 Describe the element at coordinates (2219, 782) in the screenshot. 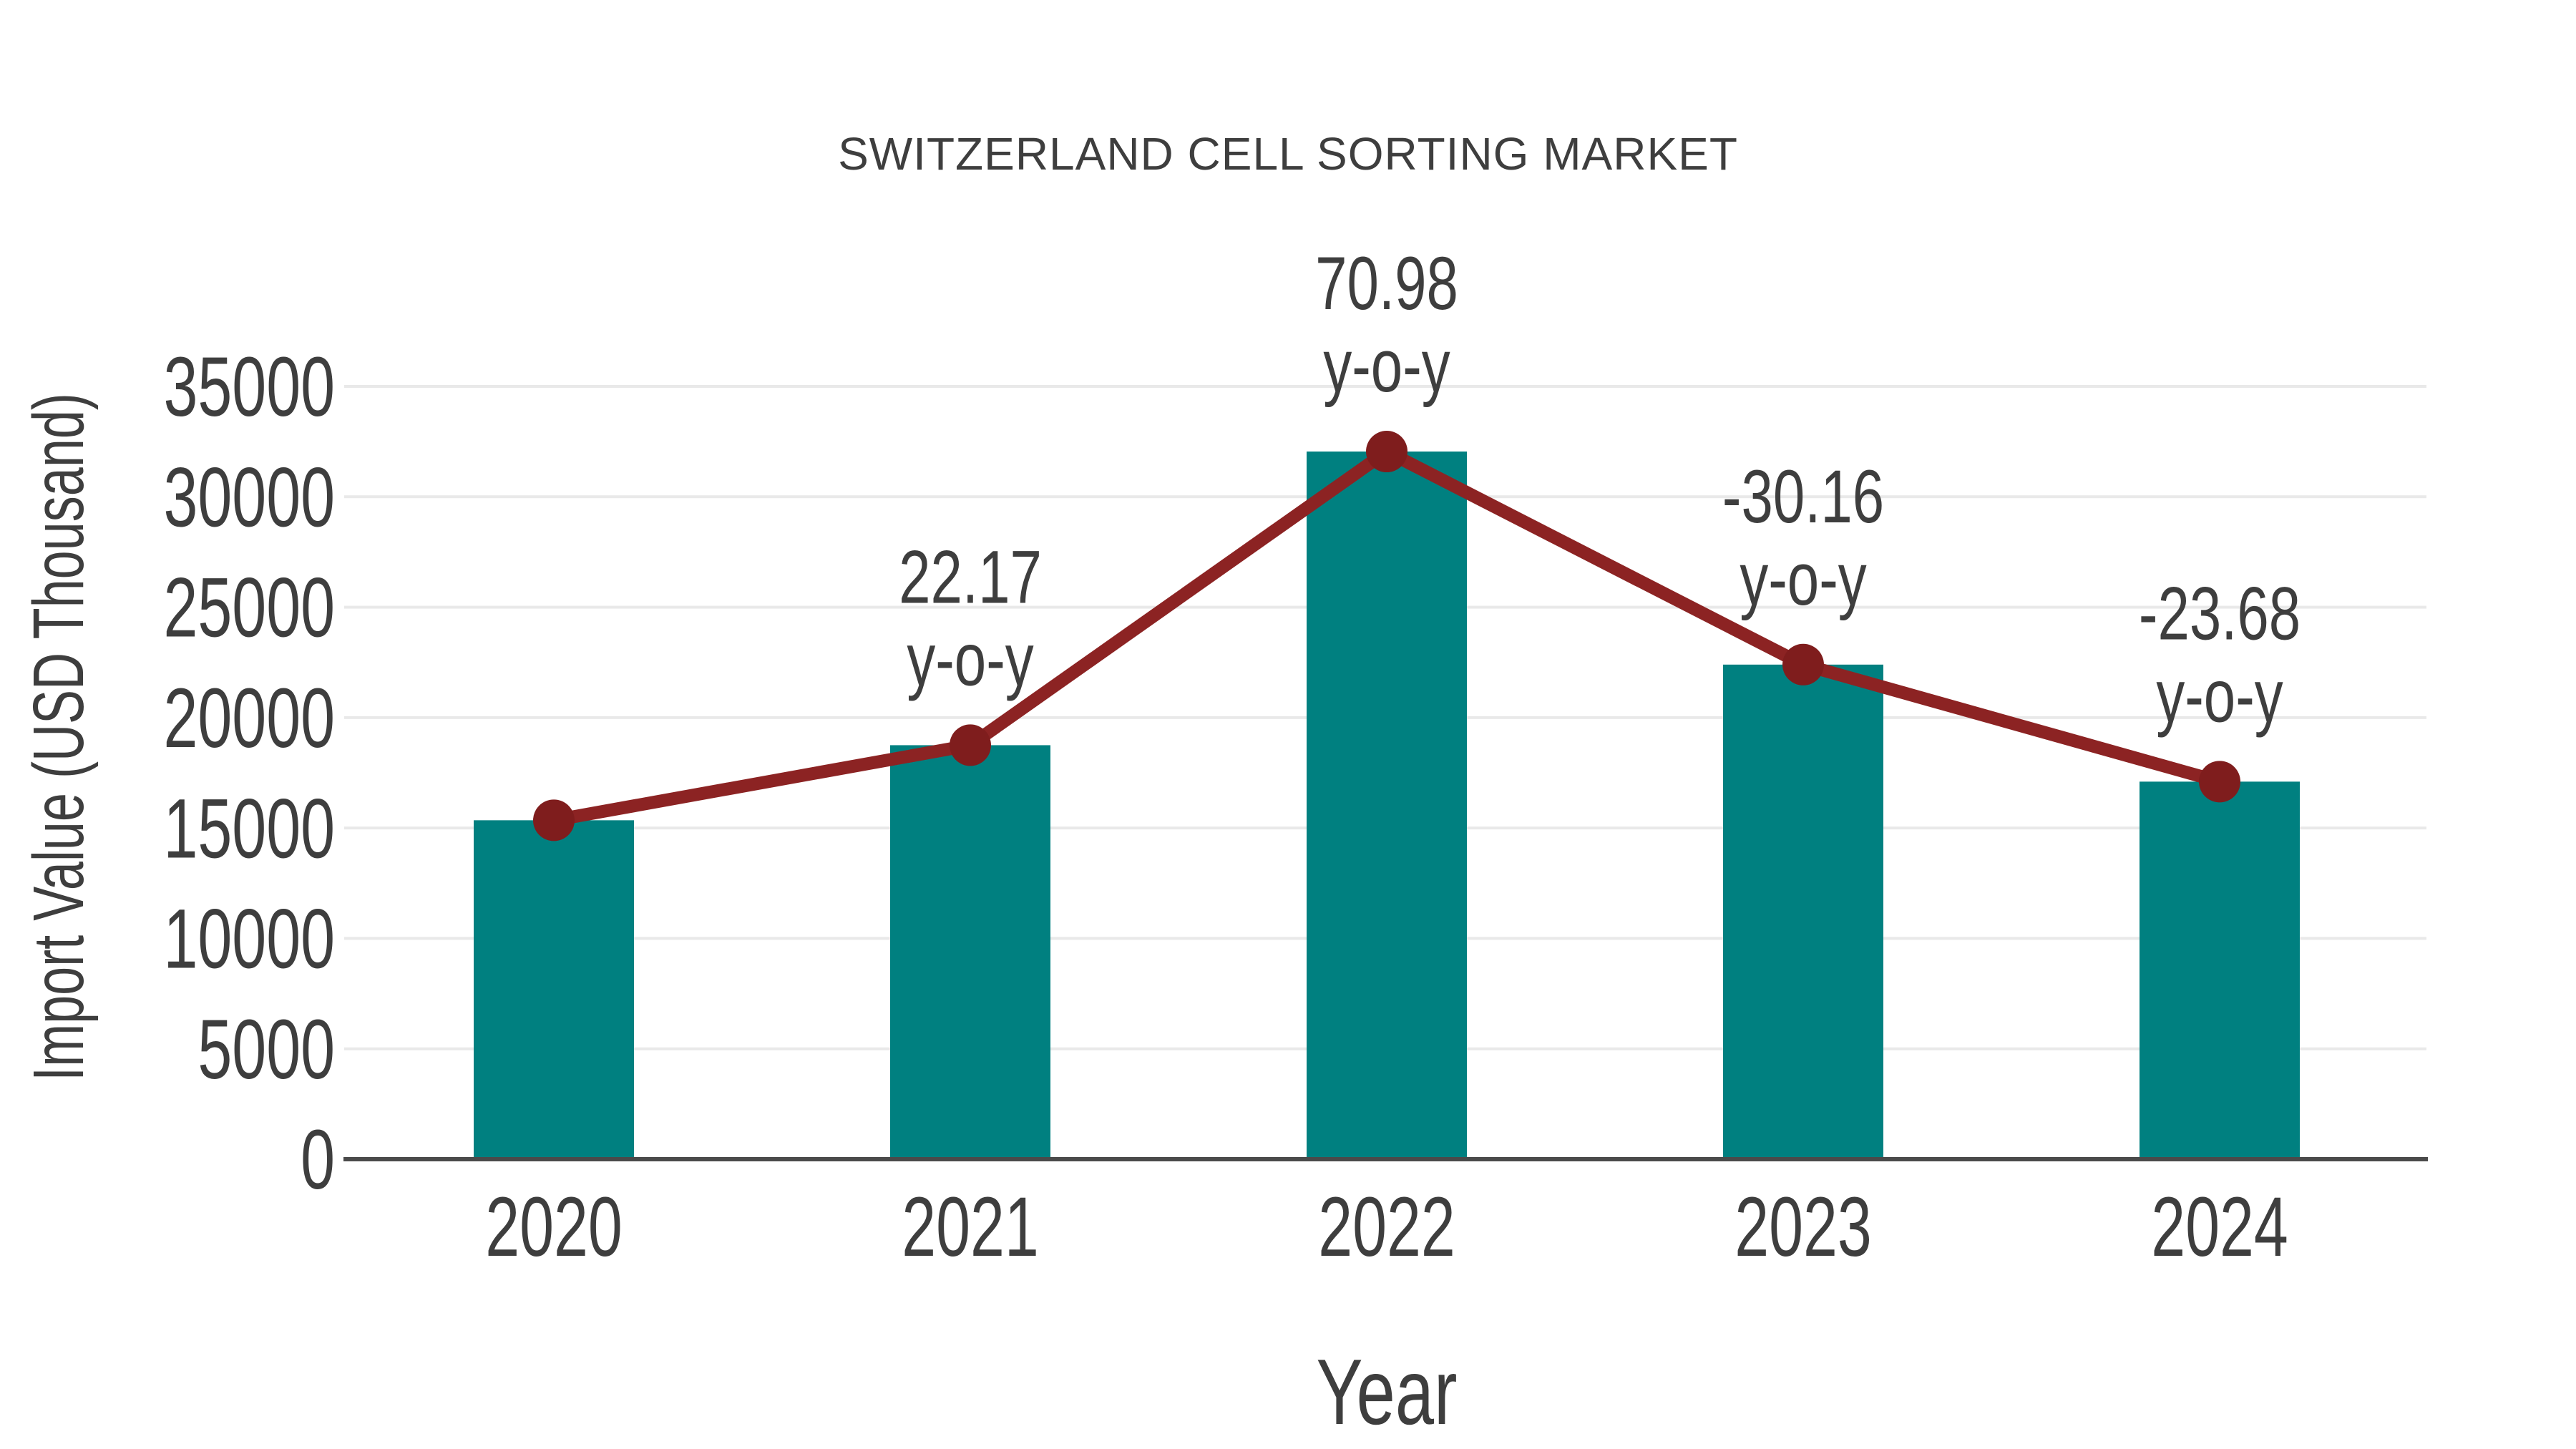

I see `marker-2024` at that location.